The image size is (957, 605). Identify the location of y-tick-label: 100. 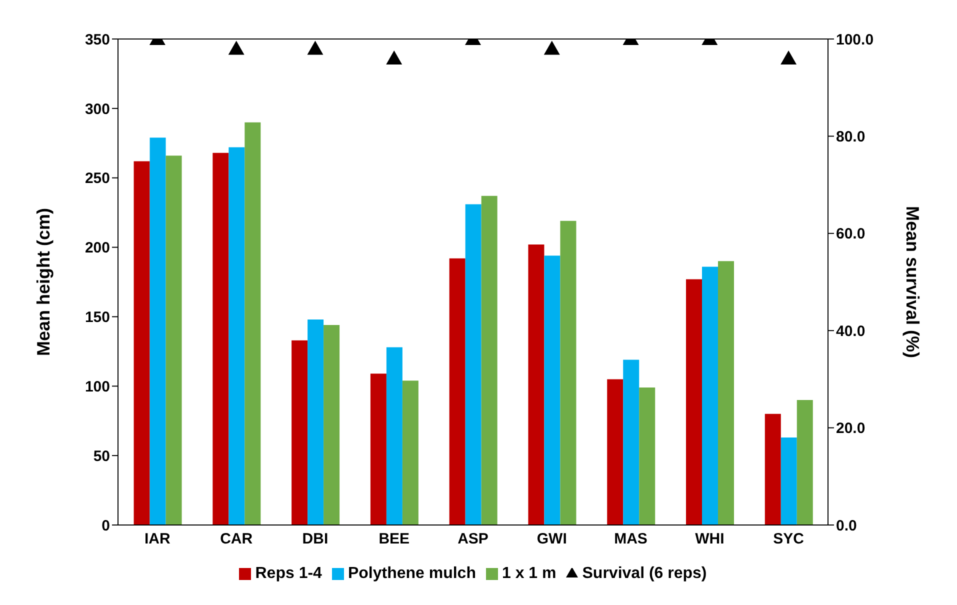
(97, 387).